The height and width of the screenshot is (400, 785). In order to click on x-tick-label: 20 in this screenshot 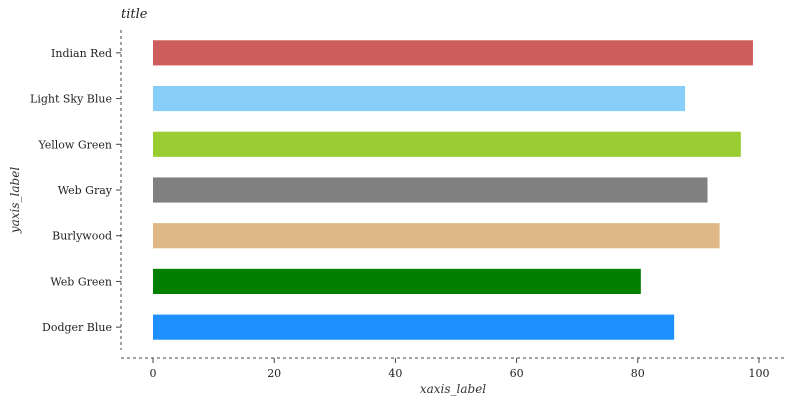, I will do `click(274, 373)`.